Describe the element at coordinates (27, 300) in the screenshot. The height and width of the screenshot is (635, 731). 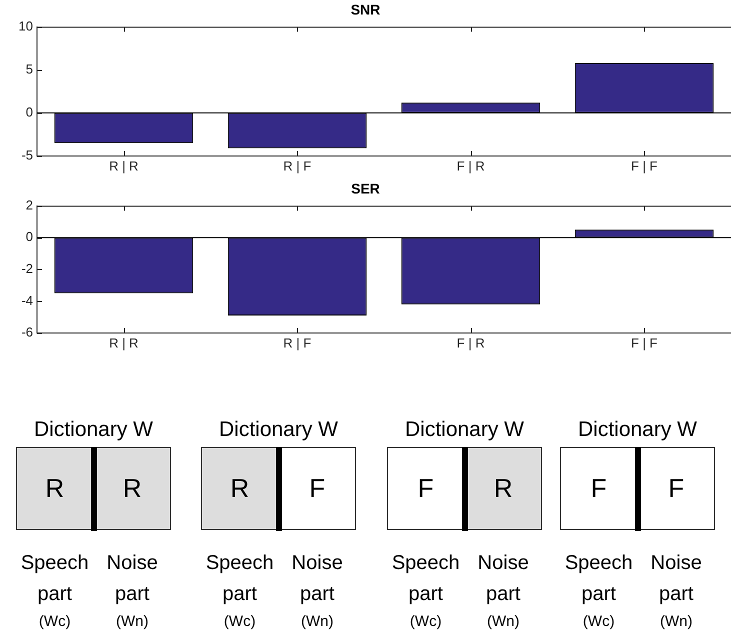
I see `y-tick-label: -4` at that location.